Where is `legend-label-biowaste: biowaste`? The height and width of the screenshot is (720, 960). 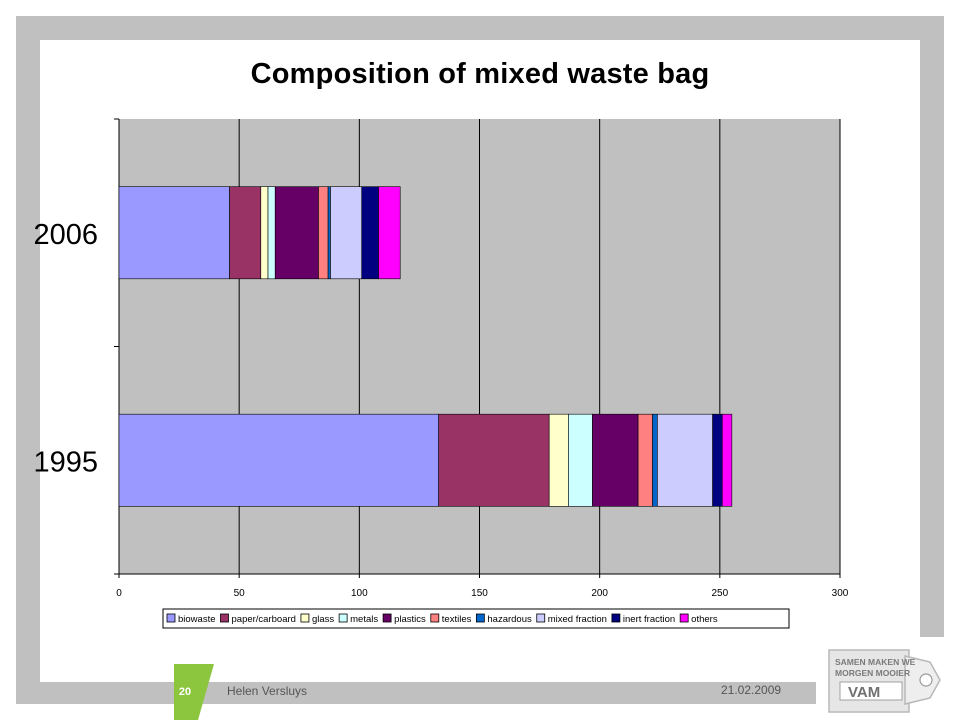 legend-label-biowaste: biowaste is located at coordinates (197, 619).